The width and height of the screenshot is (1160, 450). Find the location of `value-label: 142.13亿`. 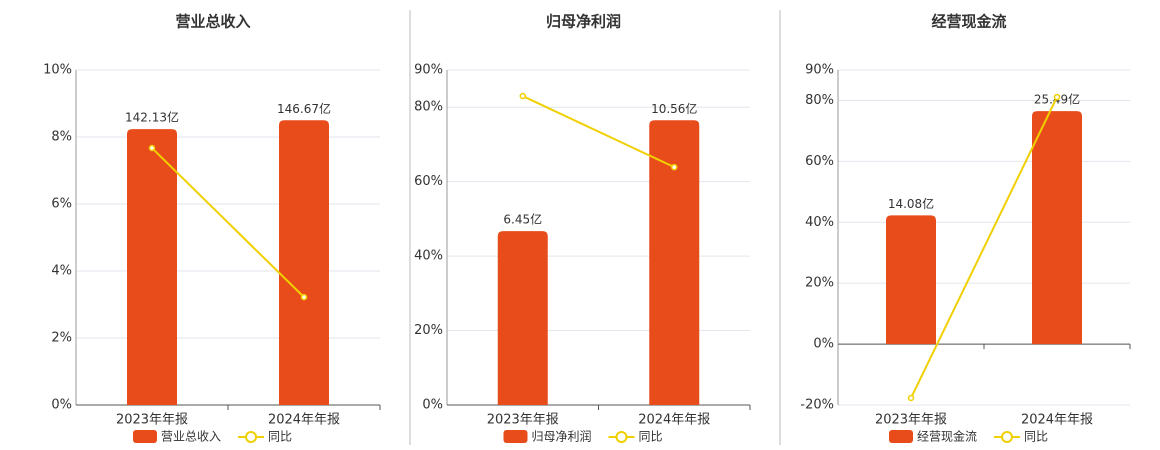

value-label: 142.13亿 is located at coordinates (152, 117).